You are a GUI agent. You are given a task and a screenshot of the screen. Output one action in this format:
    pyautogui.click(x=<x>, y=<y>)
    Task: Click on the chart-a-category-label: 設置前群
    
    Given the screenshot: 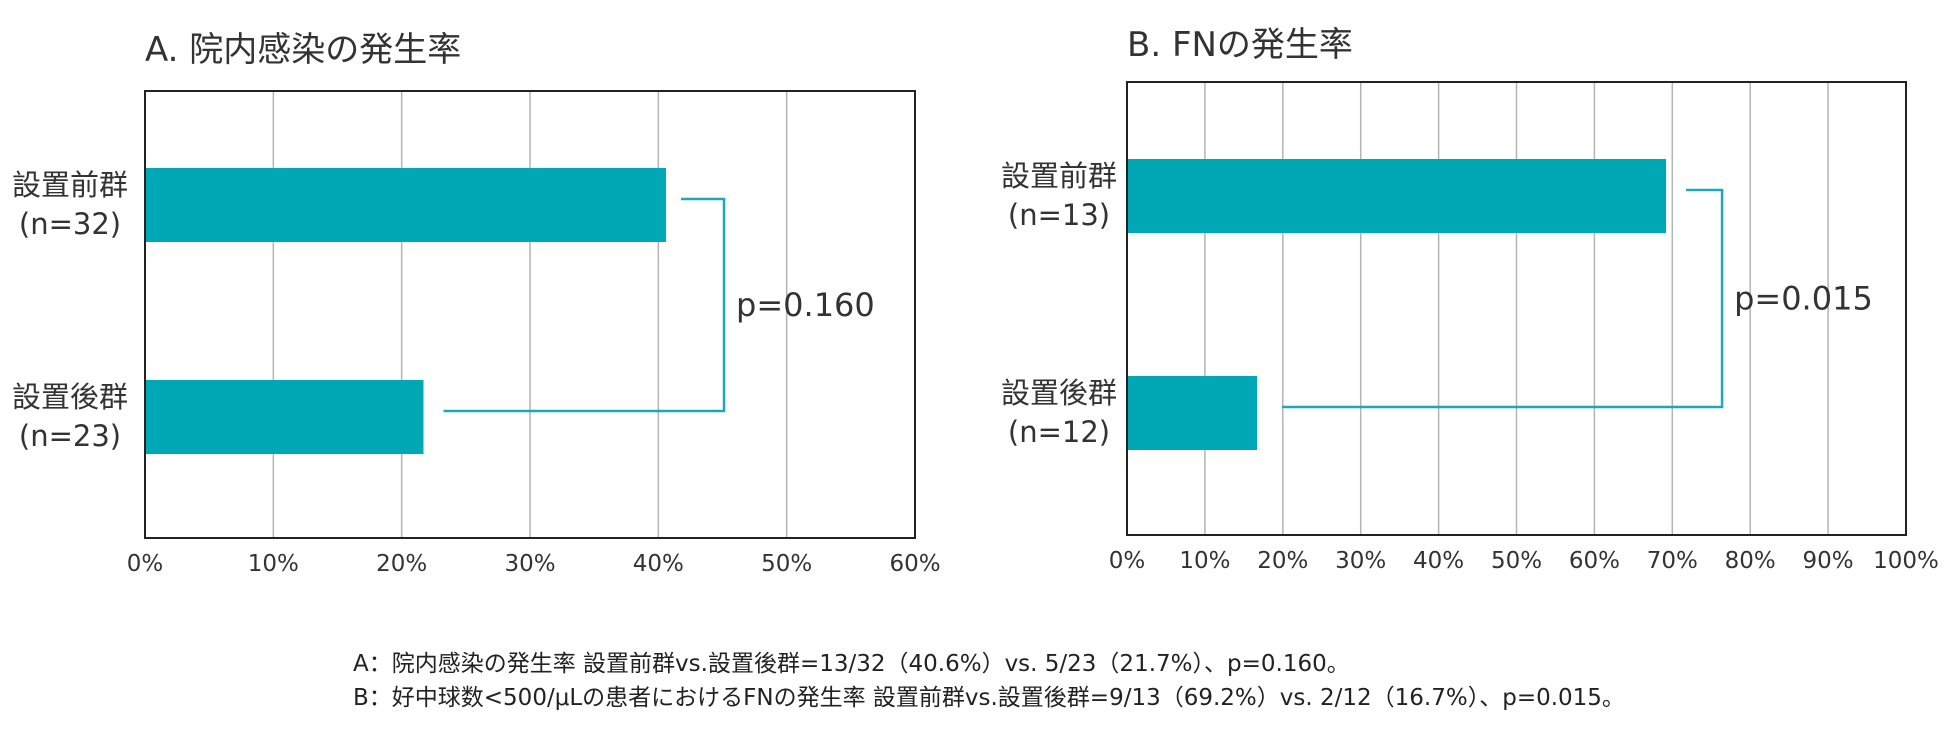 What is the action you would take?
    pyautogui.click(x=70, y=185)
    